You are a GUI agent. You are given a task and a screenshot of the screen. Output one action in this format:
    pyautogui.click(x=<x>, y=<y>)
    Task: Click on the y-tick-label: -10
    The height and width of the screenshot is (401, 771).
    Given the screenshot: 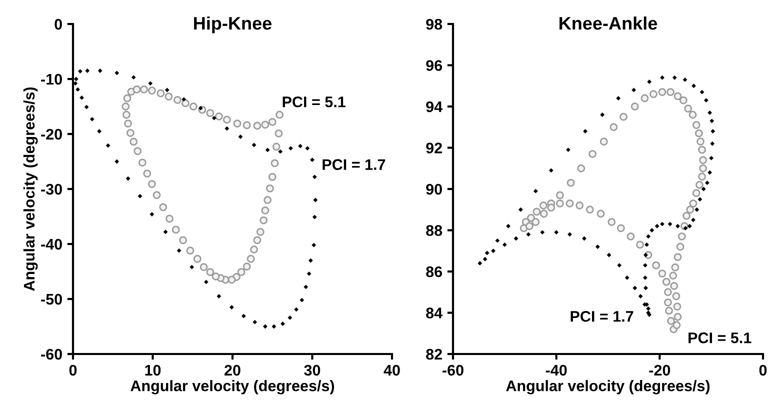 What is the action you would take?
    pyautogui.click(x=51, y=79)
    